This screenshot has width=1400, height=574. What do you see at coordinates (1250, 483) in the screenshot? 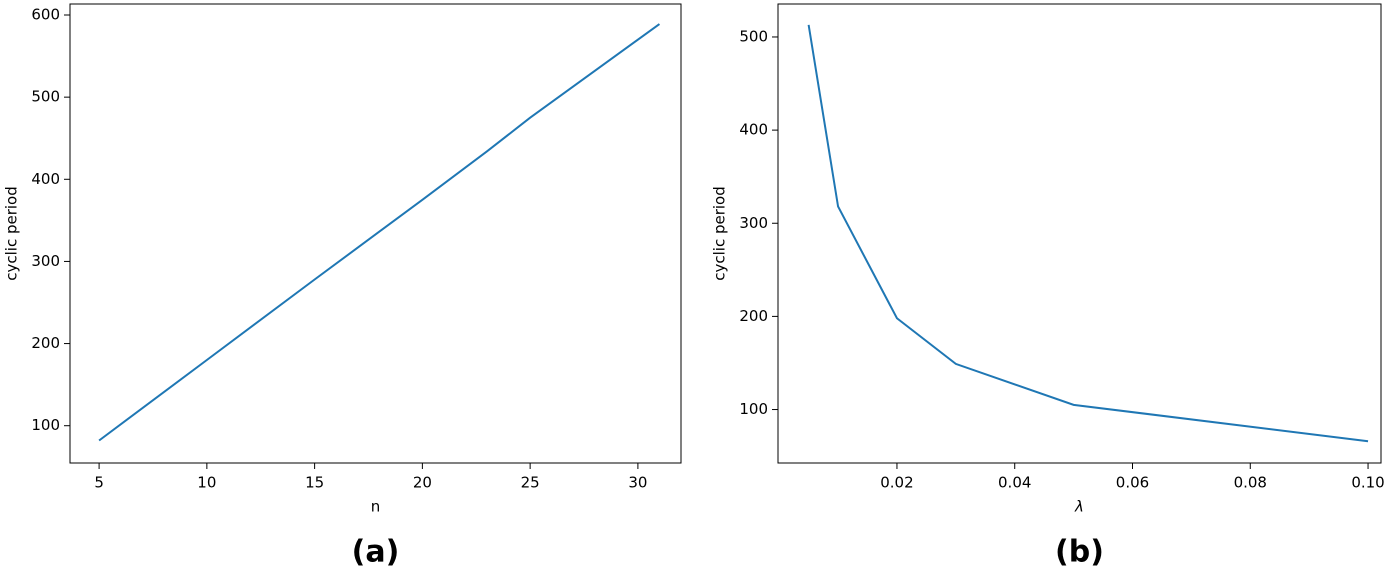
I see `x-tick-label: 0.08` at bounding box center [1250, 483].